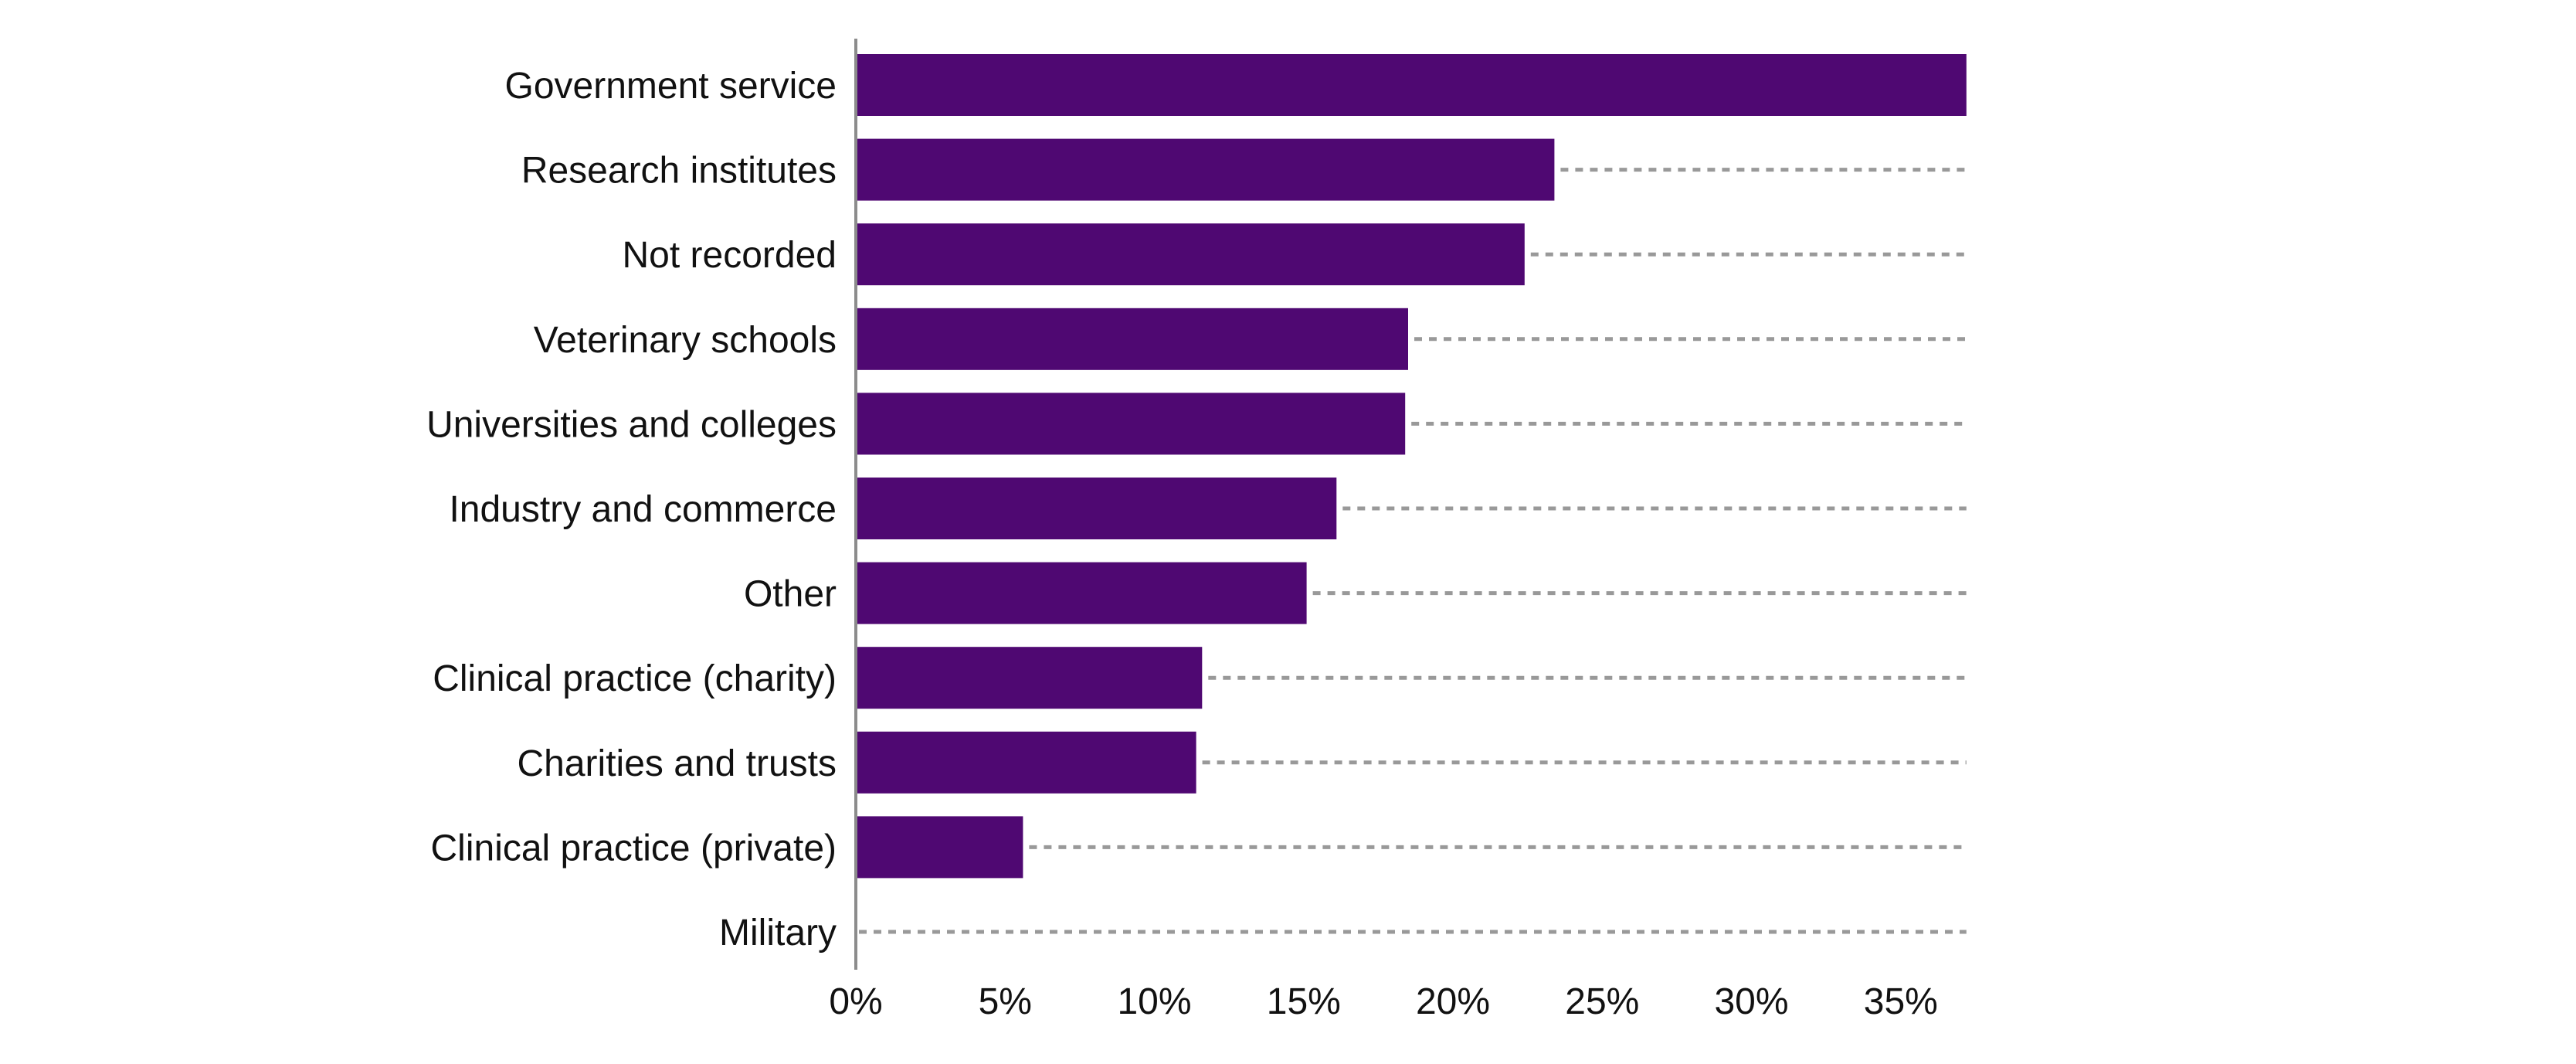 The width and height of the screenshot is (2576, 1064). I want to click on x-tick-label: 15%, so click(1304, 1001).